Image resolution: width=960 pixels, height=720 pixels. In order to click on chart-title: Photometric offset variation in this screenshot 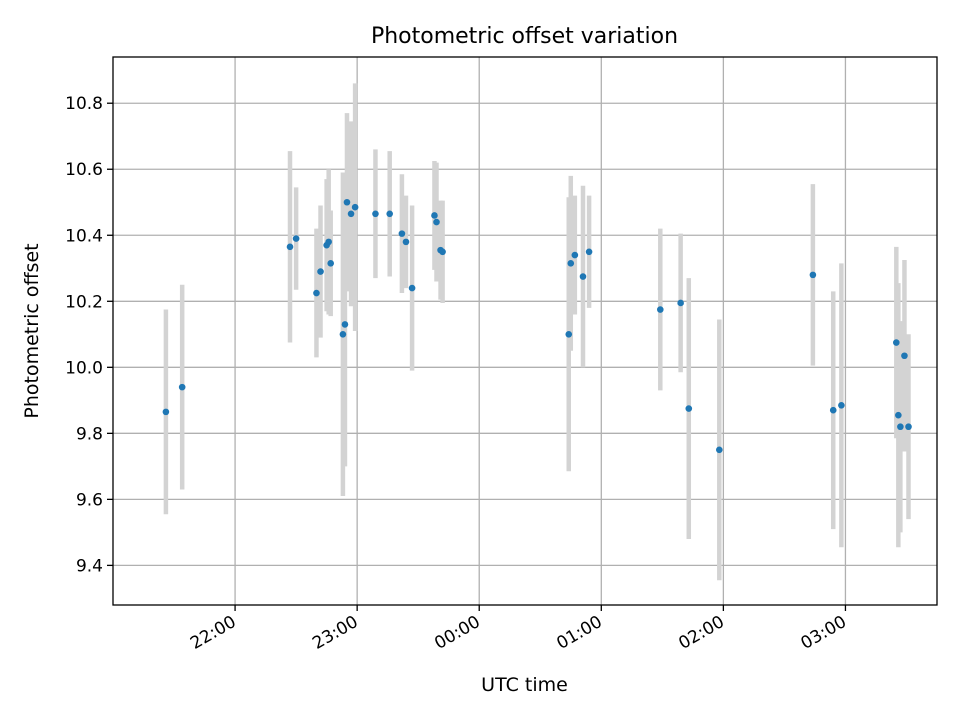, I will do `click(524, 36)`.